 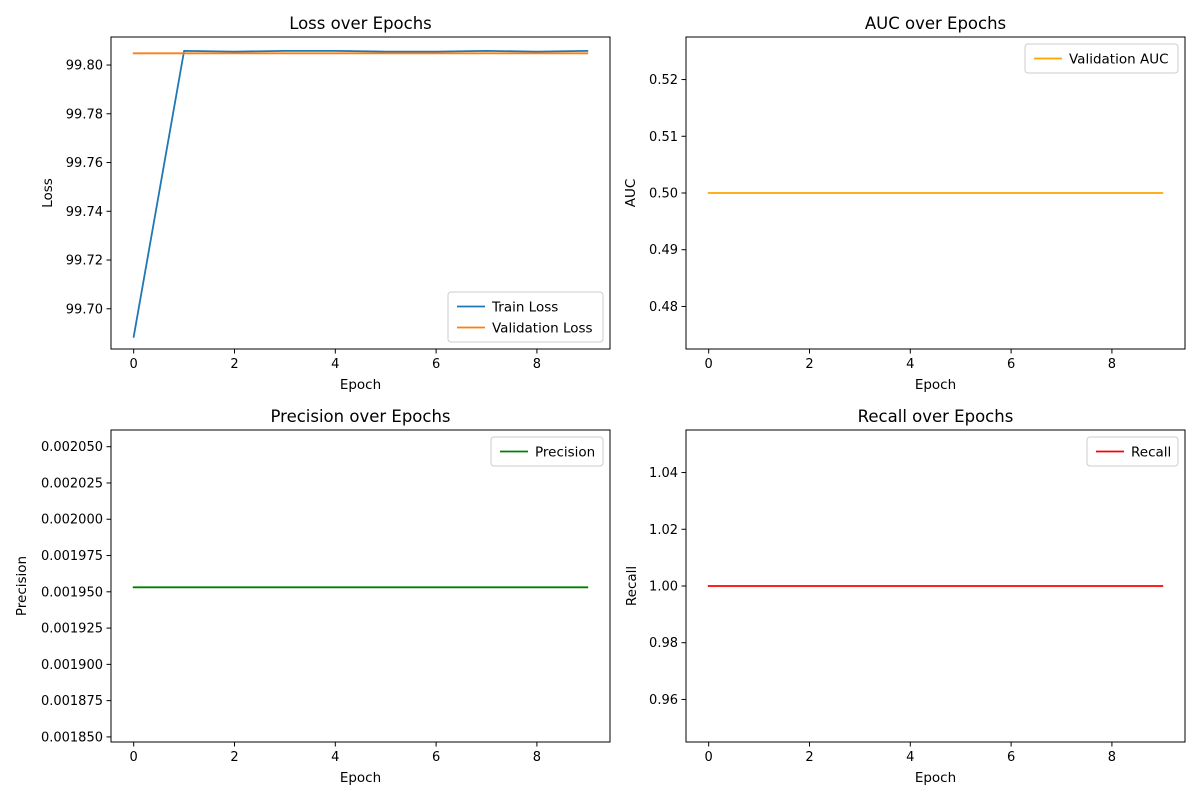 I want to click on y-tick-label: 99.76, so click(x=84, y=163).